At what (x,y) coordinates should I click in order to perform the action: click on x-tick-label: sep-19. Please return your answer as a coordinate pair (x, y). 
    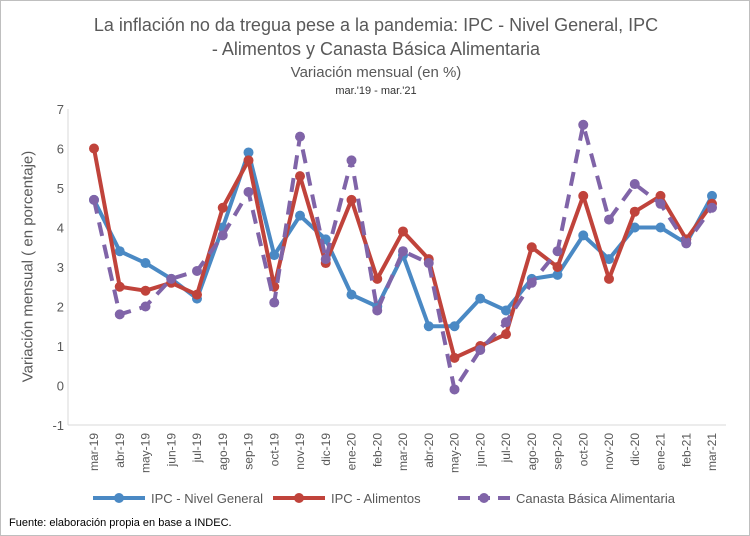
    Looking at the image, I should click on (249, 451).